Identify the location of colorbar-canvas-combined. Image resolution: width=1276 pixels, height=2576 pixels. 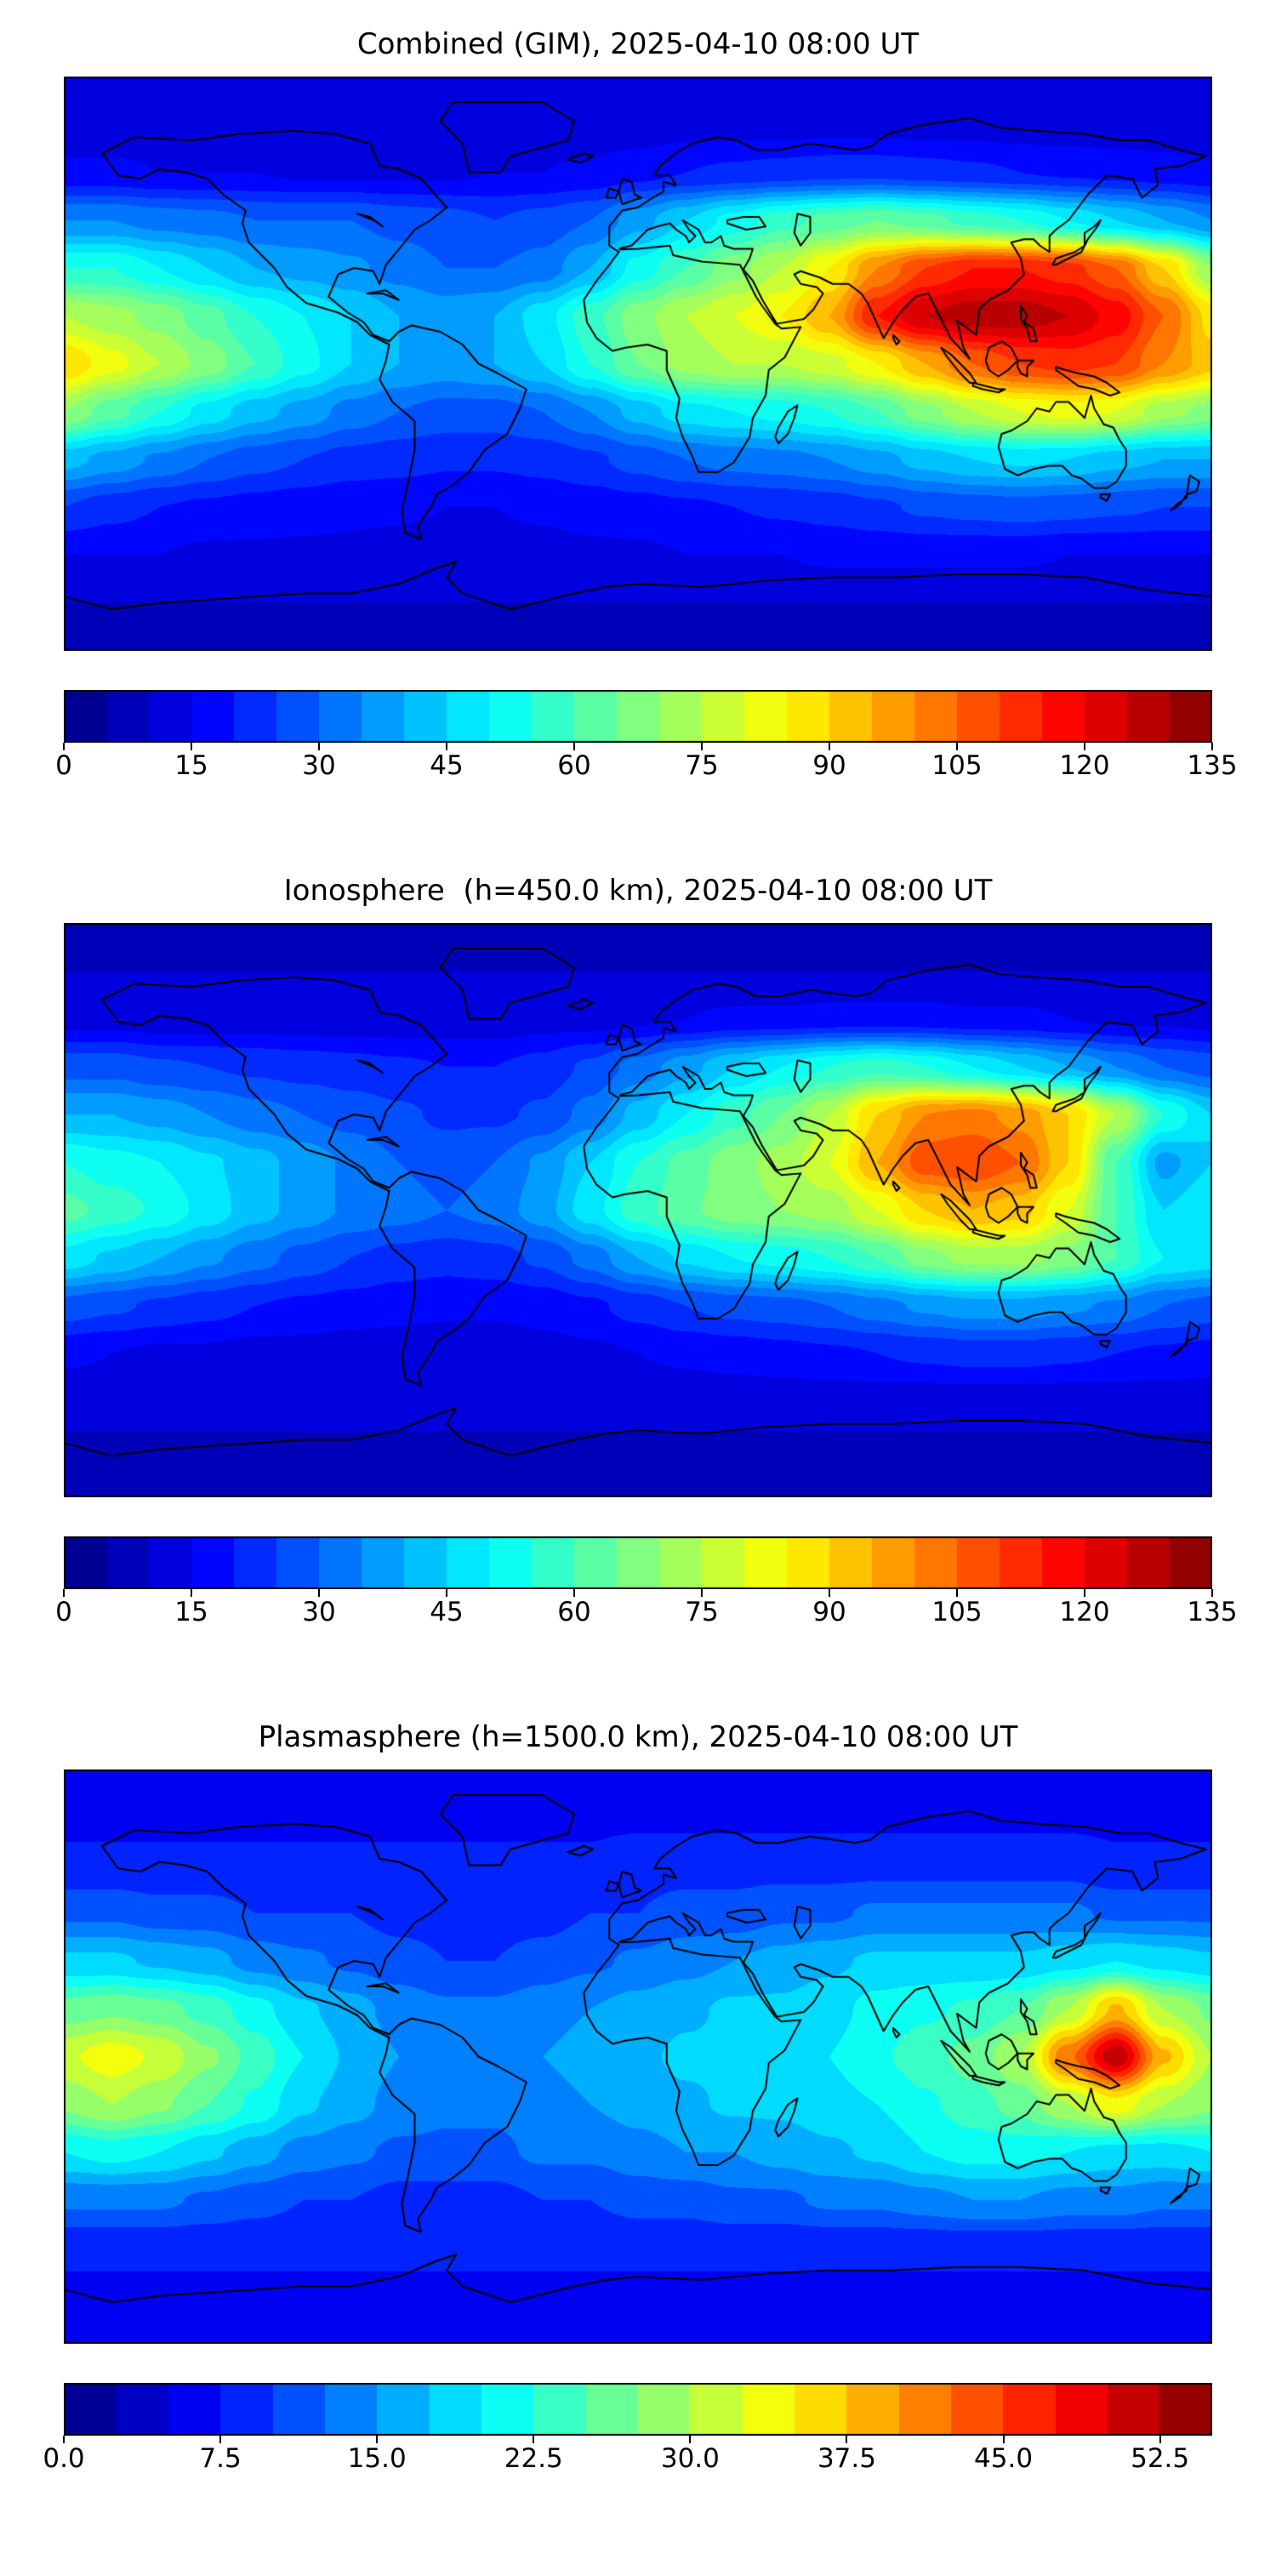
(638, 716).